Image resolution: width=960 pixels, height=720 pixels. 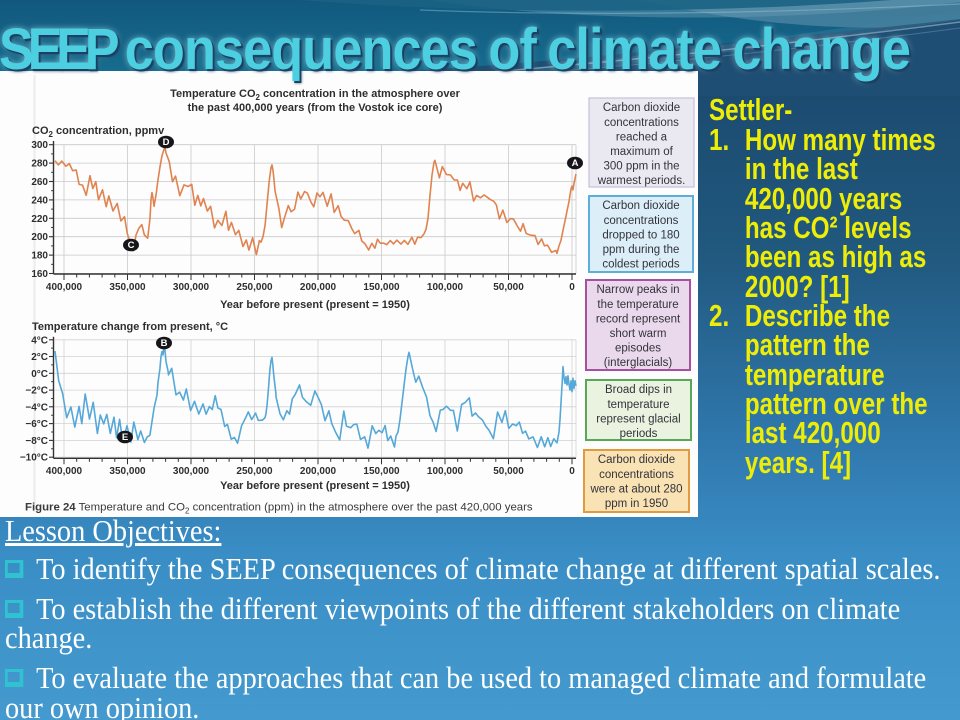 What do you see at coordinates (638, 334) in the screenshot?
I see `svg-text: short warm` at bounding box center [638, 334].